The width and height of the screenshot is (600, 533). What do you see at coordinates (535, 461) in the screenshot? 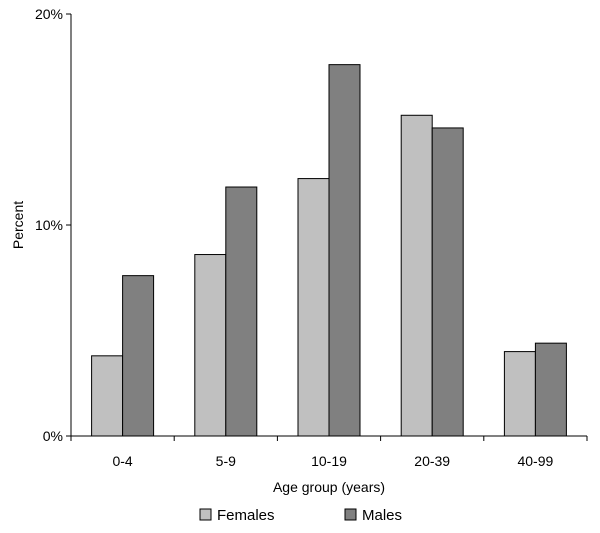
I see `x-tick-label: 40-99` at bounding box center [535, 461].